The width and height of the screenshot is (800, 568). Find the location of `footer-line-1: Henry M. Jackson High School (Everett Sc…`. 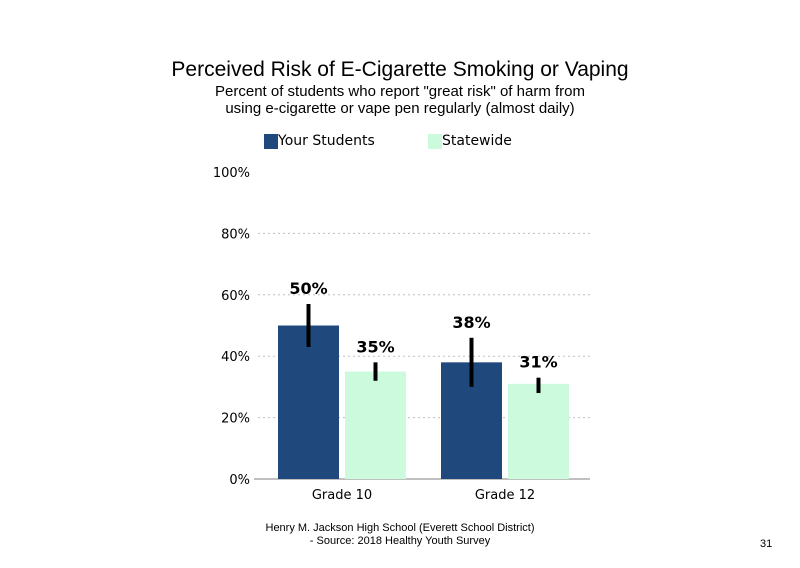

footer-line-1: Henry M. Jackson High School (Everett Sc… is located at coordinates (400, 528).